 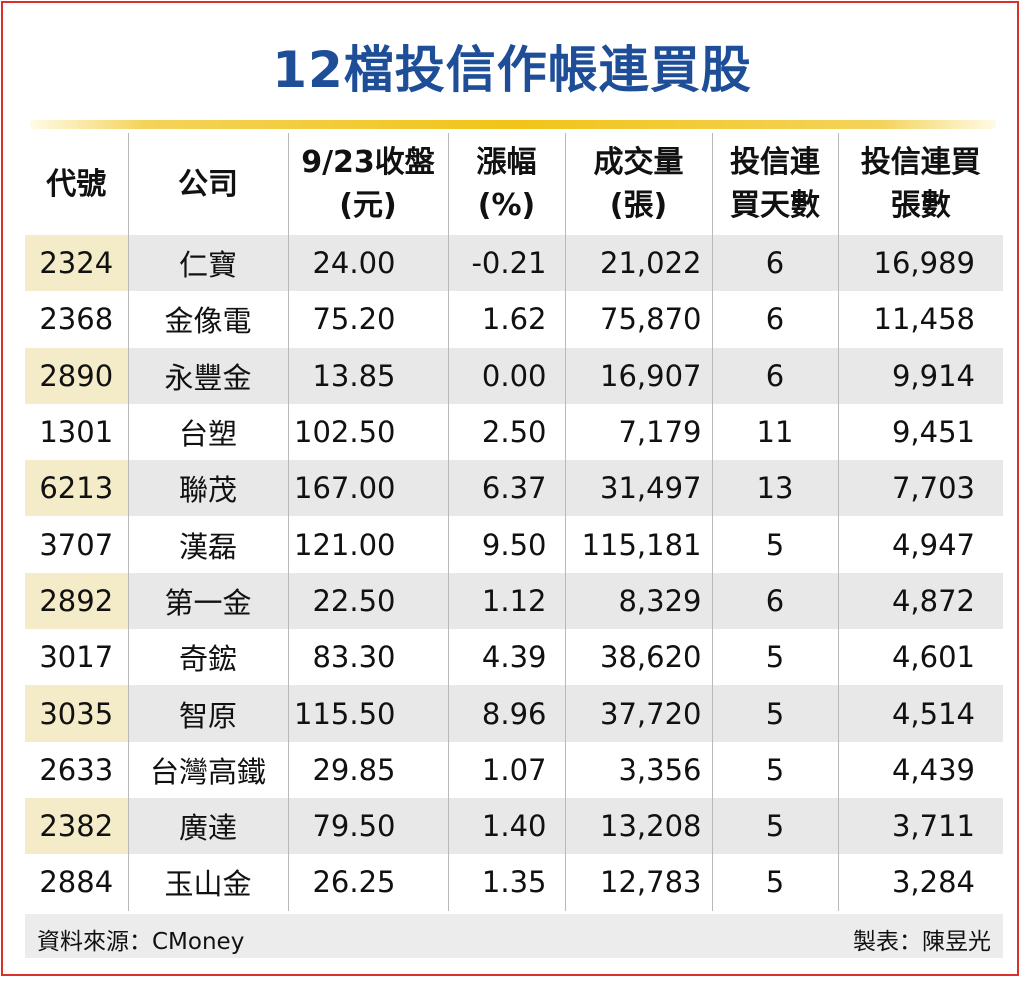 I want to click on cell-volume: 3,356, so click(x=638, y=769).